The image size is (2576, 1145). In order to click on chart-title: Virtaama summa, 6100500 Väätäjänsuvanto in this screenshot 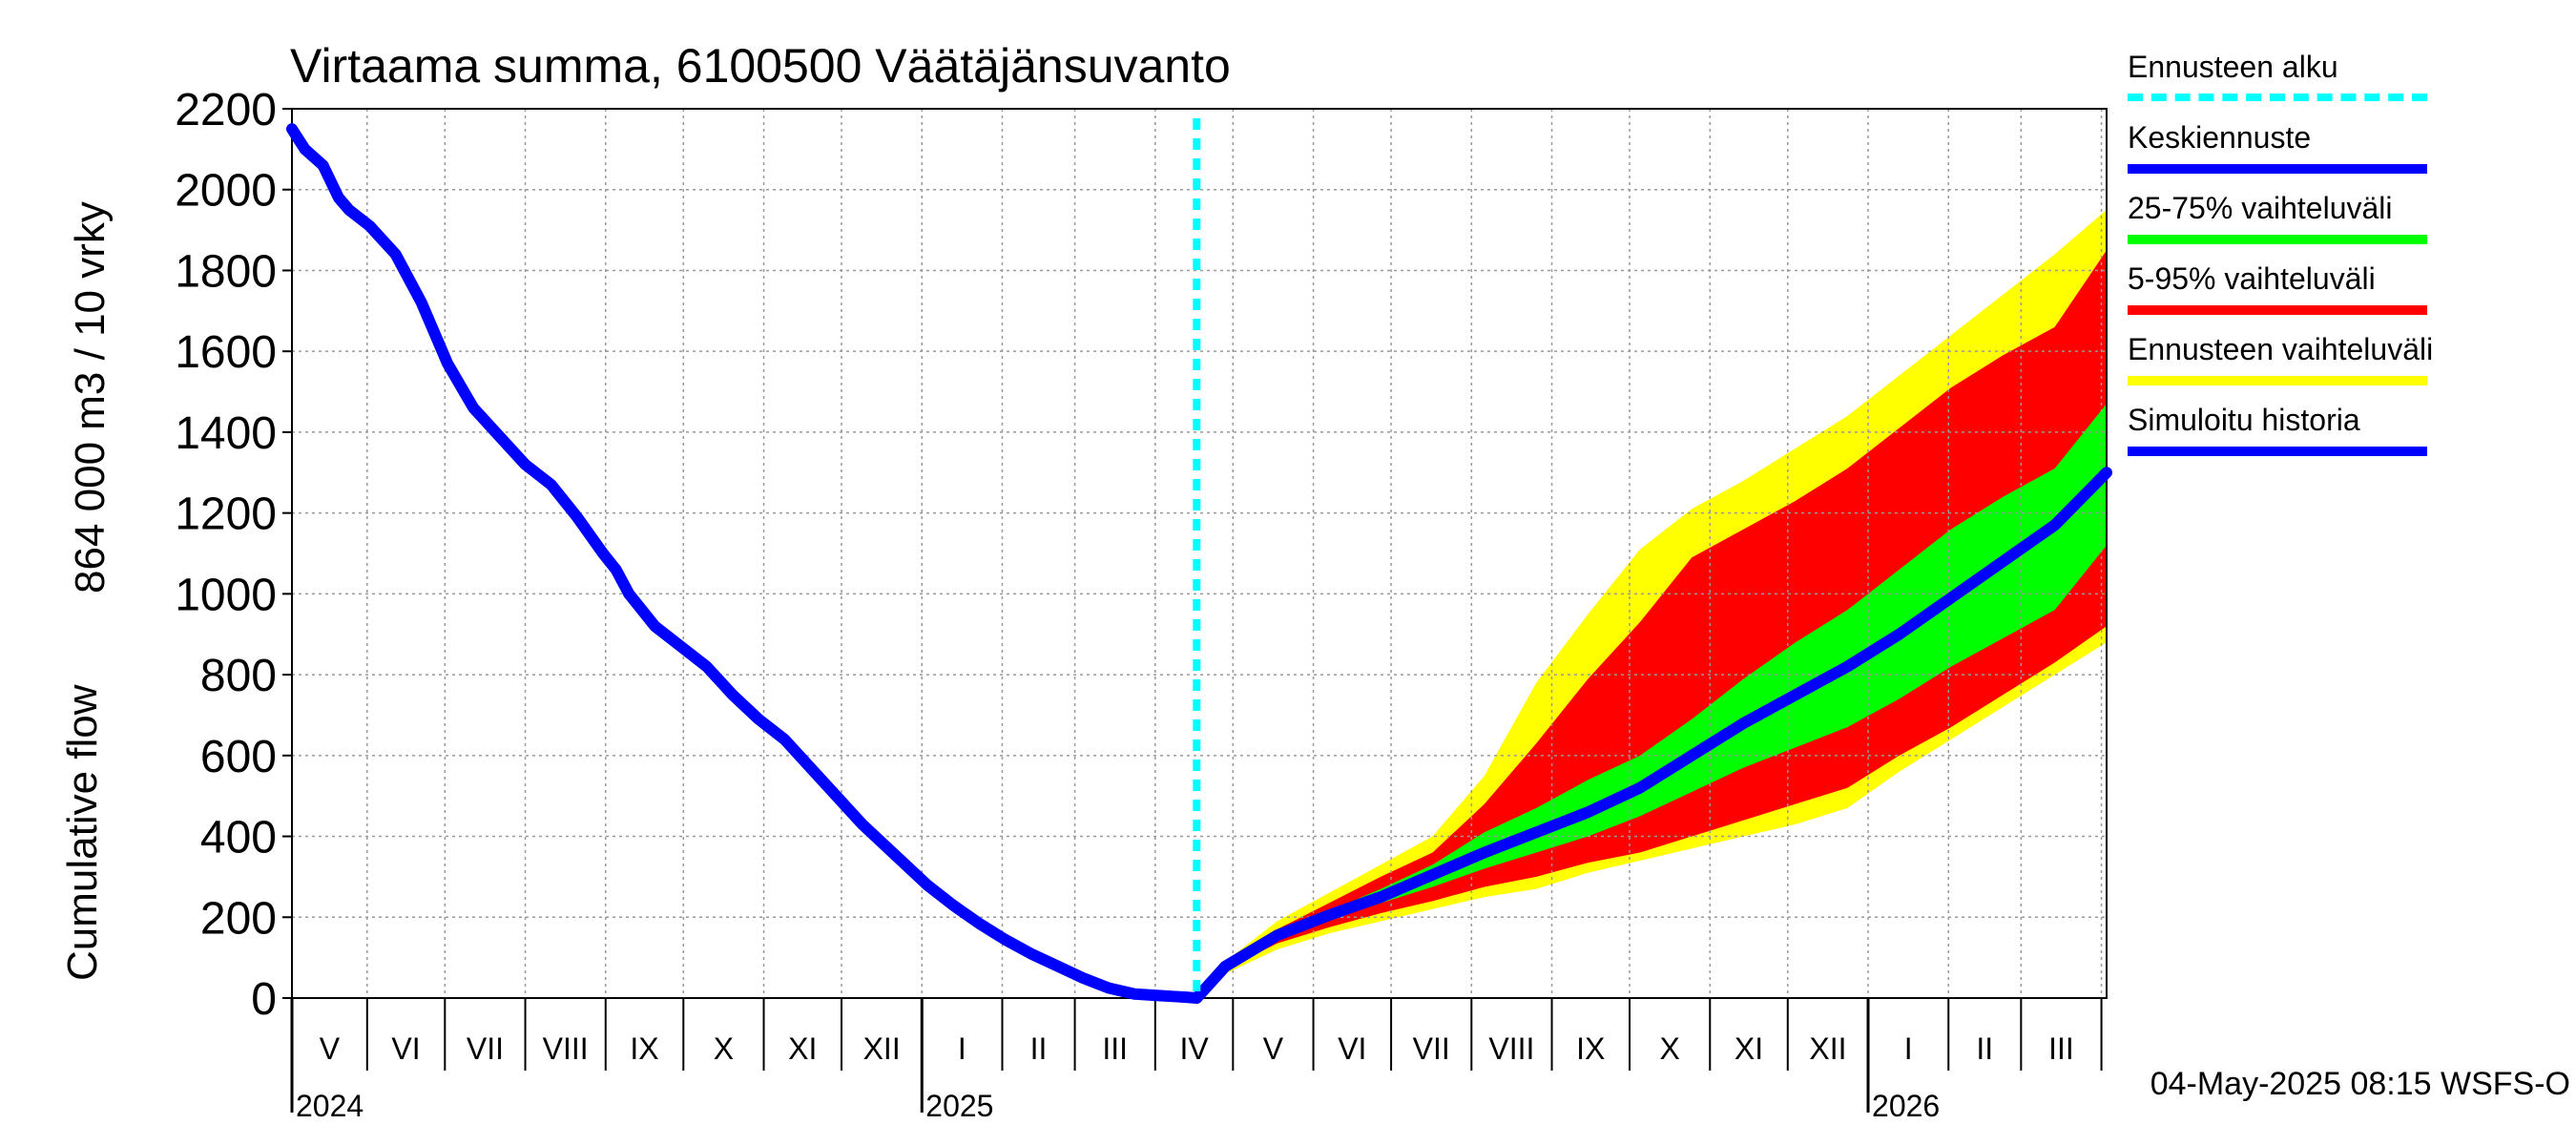, I will do `click(760, 66)`.